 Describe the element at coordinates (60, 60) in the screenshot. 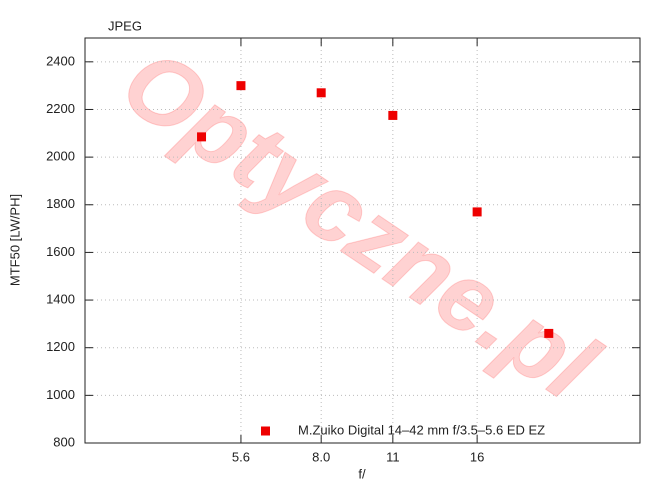

I see `y-tick-label: 2400` at that location.